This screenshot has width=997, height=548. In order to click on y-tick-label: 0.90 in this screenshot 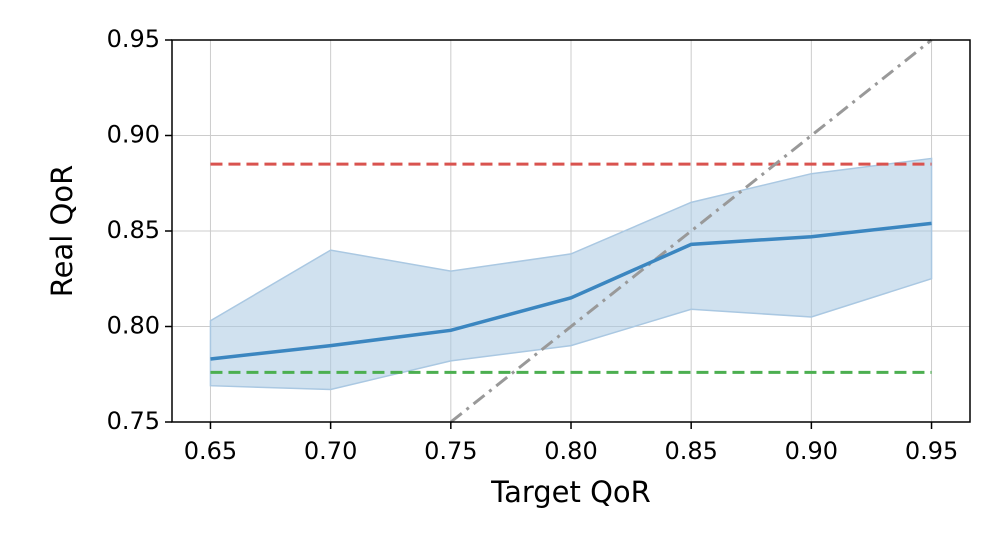, I will do `click(133, 135)`.